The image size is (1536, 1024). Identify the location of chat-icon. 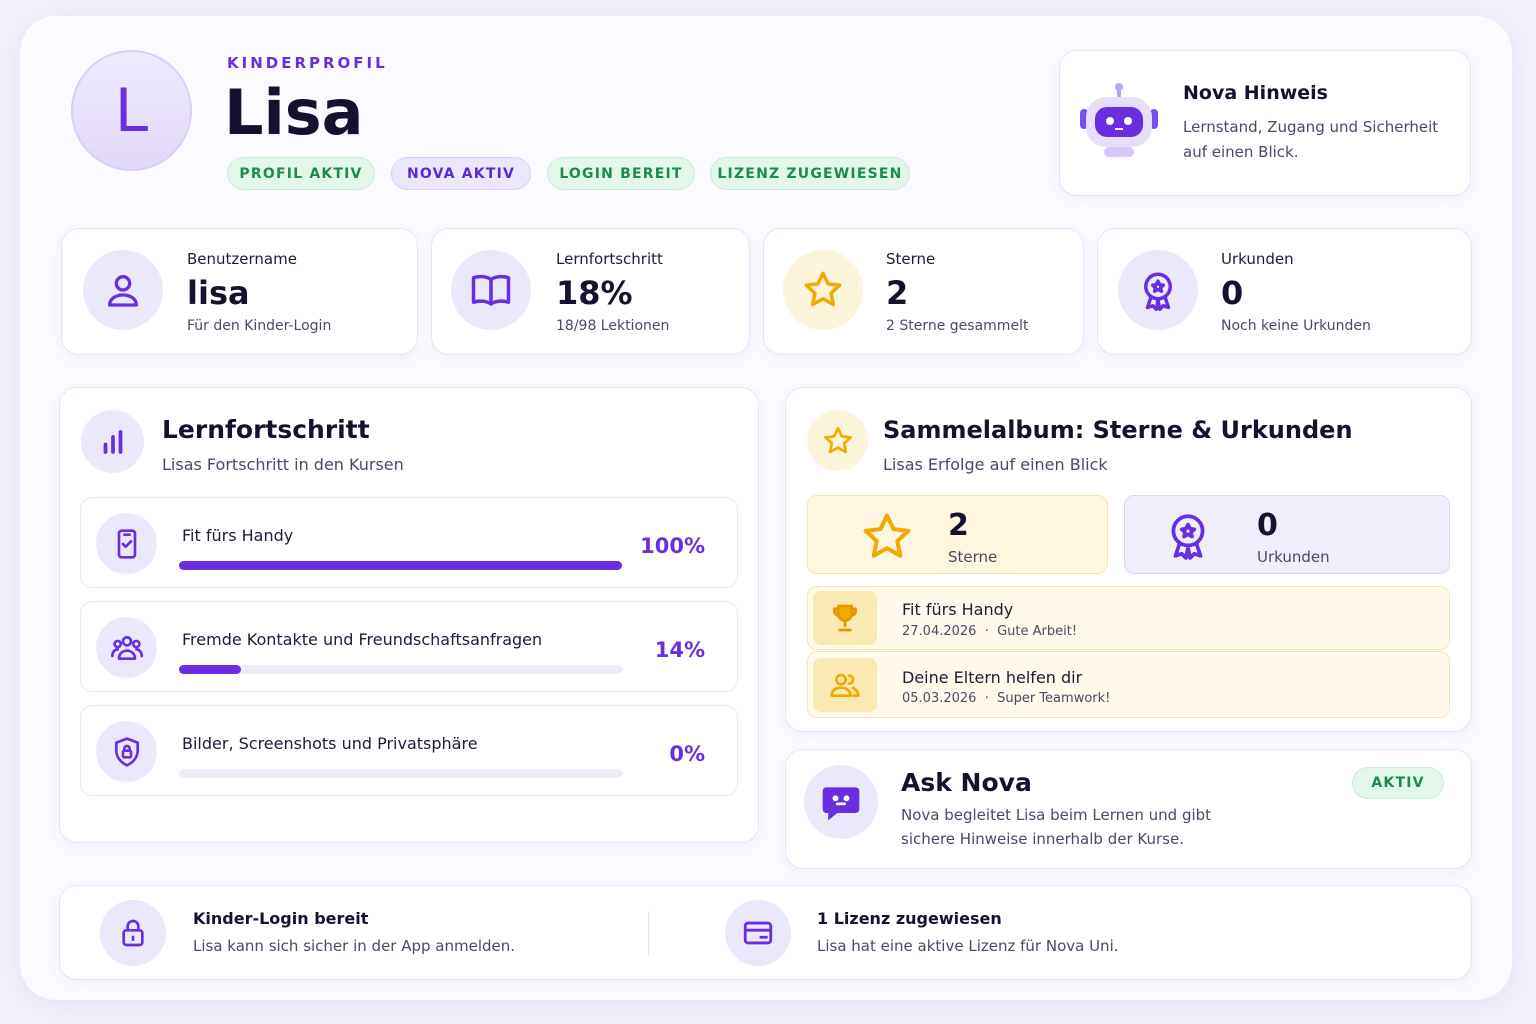
(841, 802).